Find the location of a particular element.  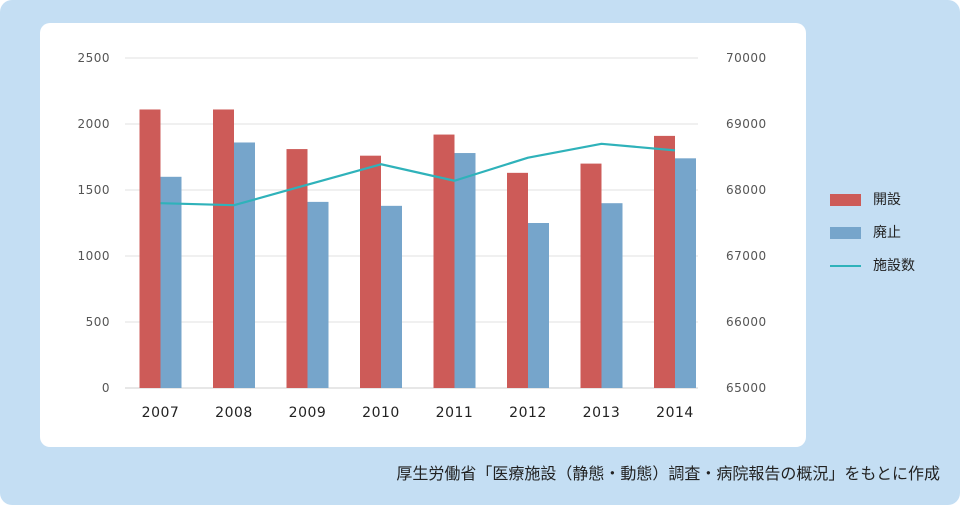

x-tick-label: 2014 is located at coordinates (675, 413).